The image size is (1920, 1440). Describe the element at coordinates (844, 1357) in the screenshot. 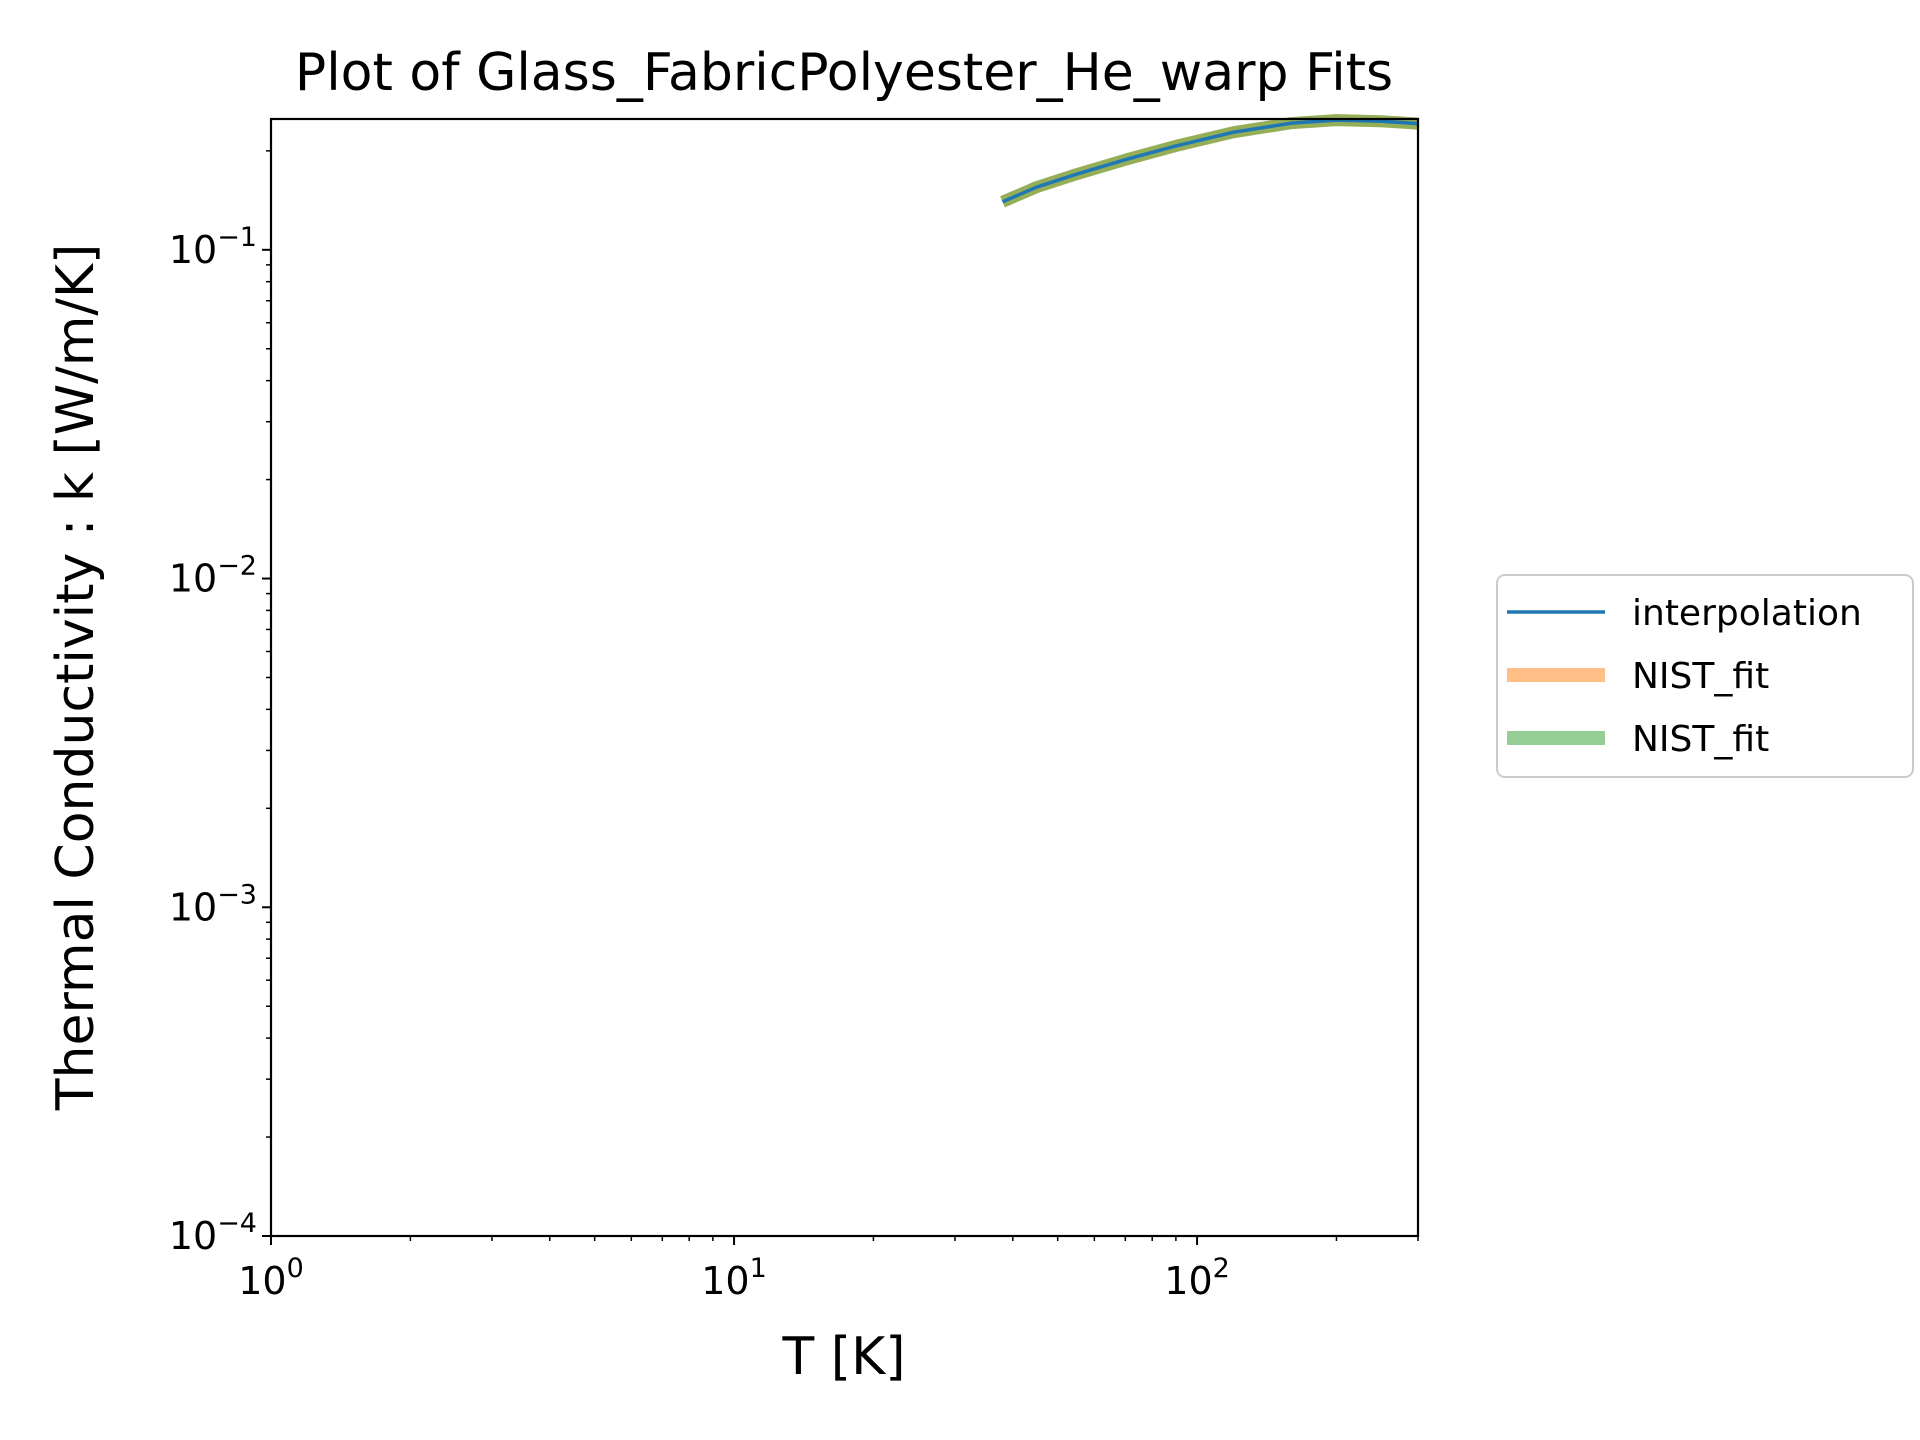

I see `x-axis-label: T [K]` at that location.